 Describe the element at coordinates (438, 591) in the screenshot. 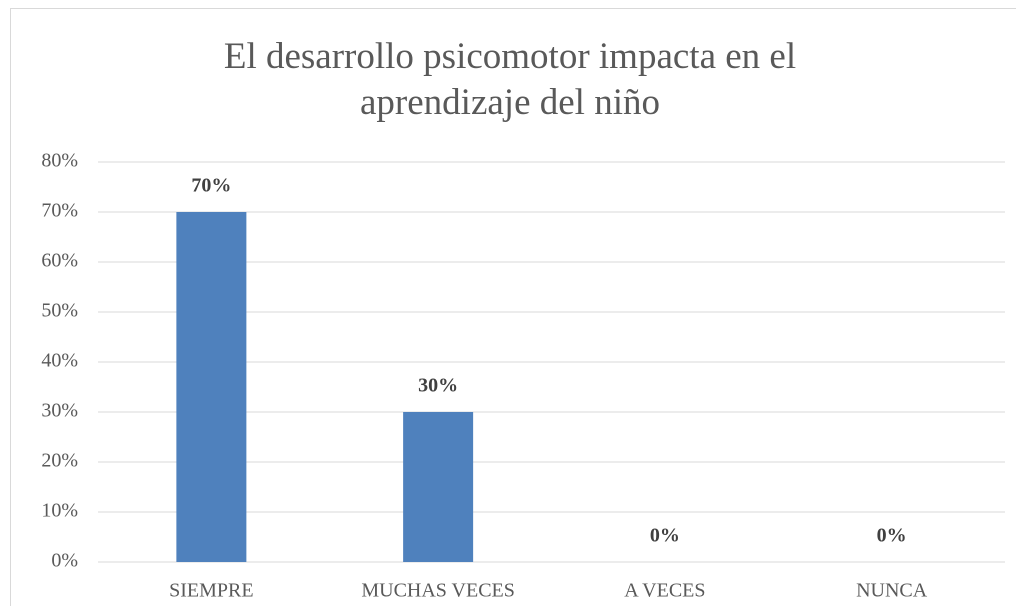

I see `x-tick-label: MUCHAS VECES` at that location.